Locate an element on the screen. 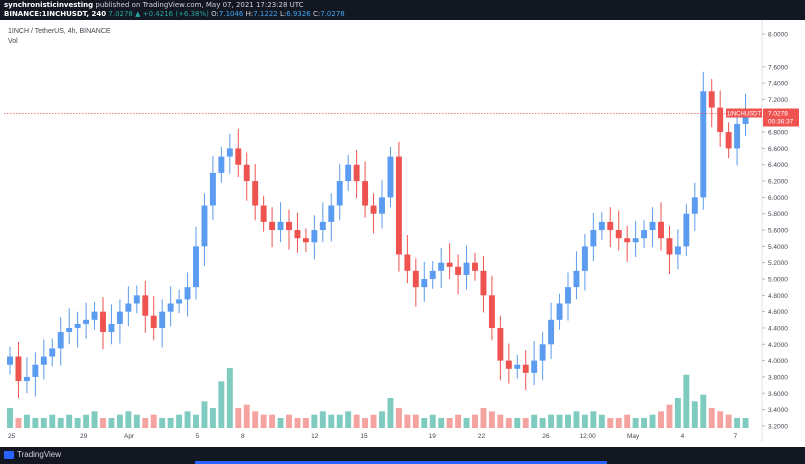  x-tick-label: 25 is located at coordinates (12, 436).